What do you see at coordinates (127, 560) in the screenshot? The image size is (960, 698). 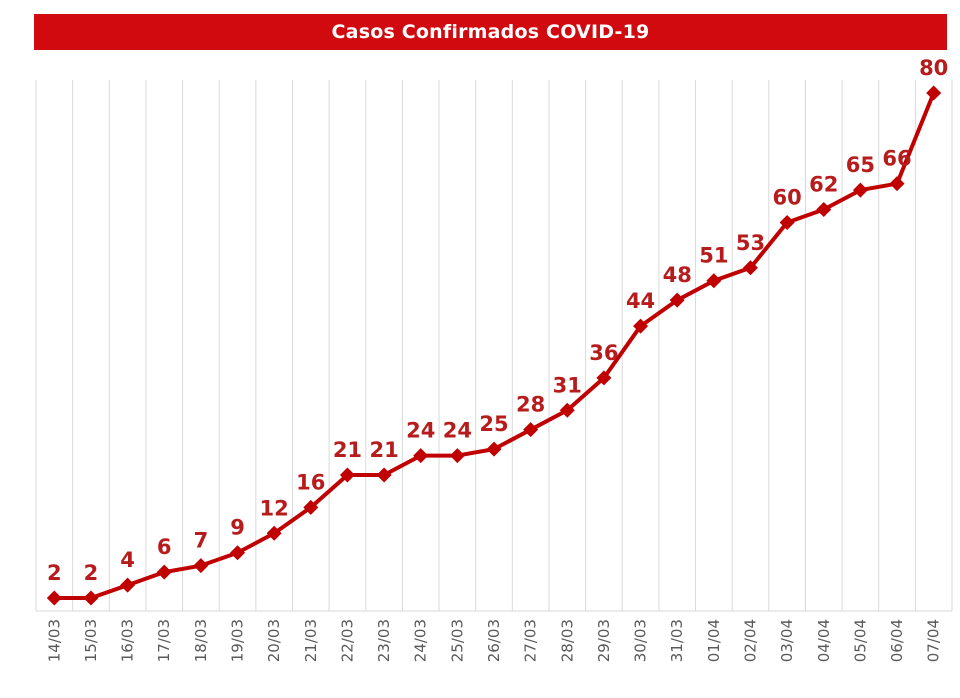 I see `data-label: 4` at bounding box center [127, 560].